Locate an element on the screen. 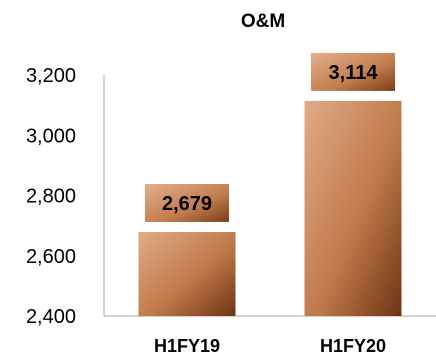 The width and height of the screenshot is (436, 359). y-tick-label: 2,800 is located at coordinates (51, 197).